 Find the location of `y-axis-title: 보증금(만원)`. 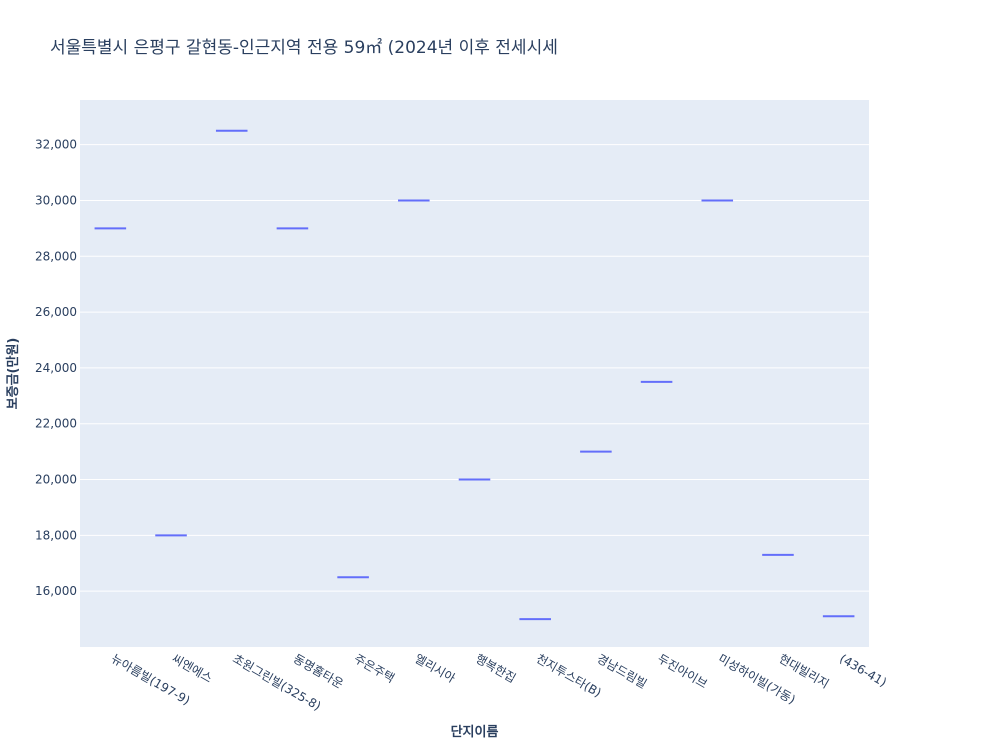

y-axis-title: 보증금(만원) is located at coordinates (13, 374).